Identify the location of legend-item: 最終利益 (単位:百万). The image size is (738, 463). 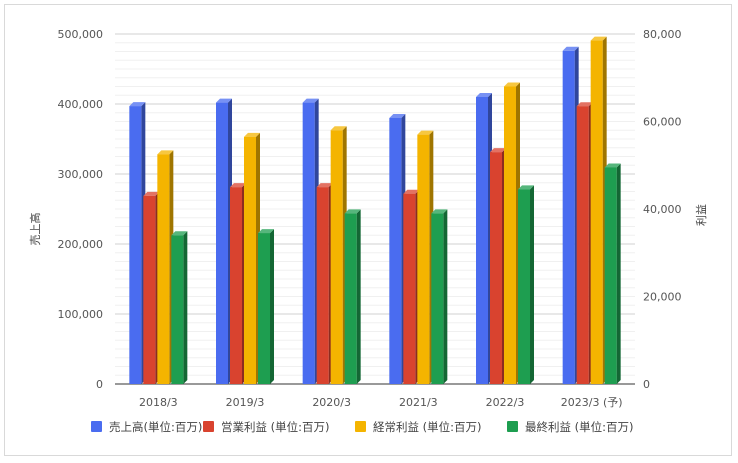
(570, 427).